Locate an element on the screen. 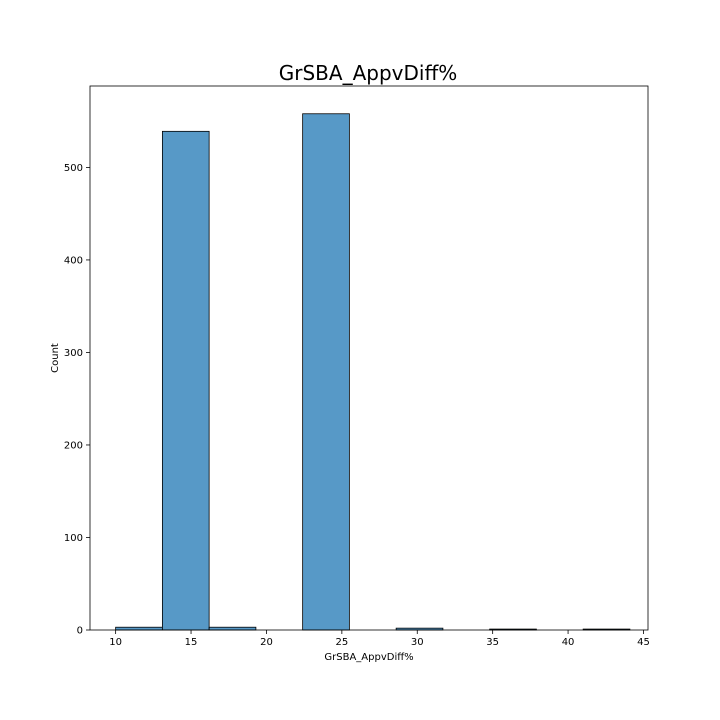 This screenshot has height=720, width=720. x-tick-label: 10 is located at coordinates (115, 642).